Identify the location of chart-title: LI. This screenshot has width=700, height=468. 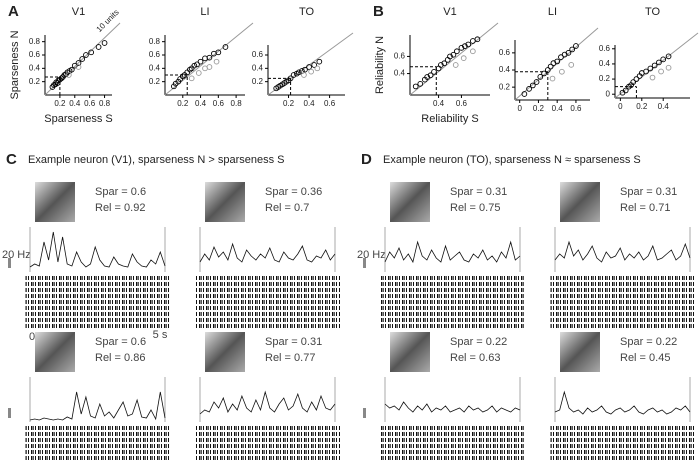
(552, 12).